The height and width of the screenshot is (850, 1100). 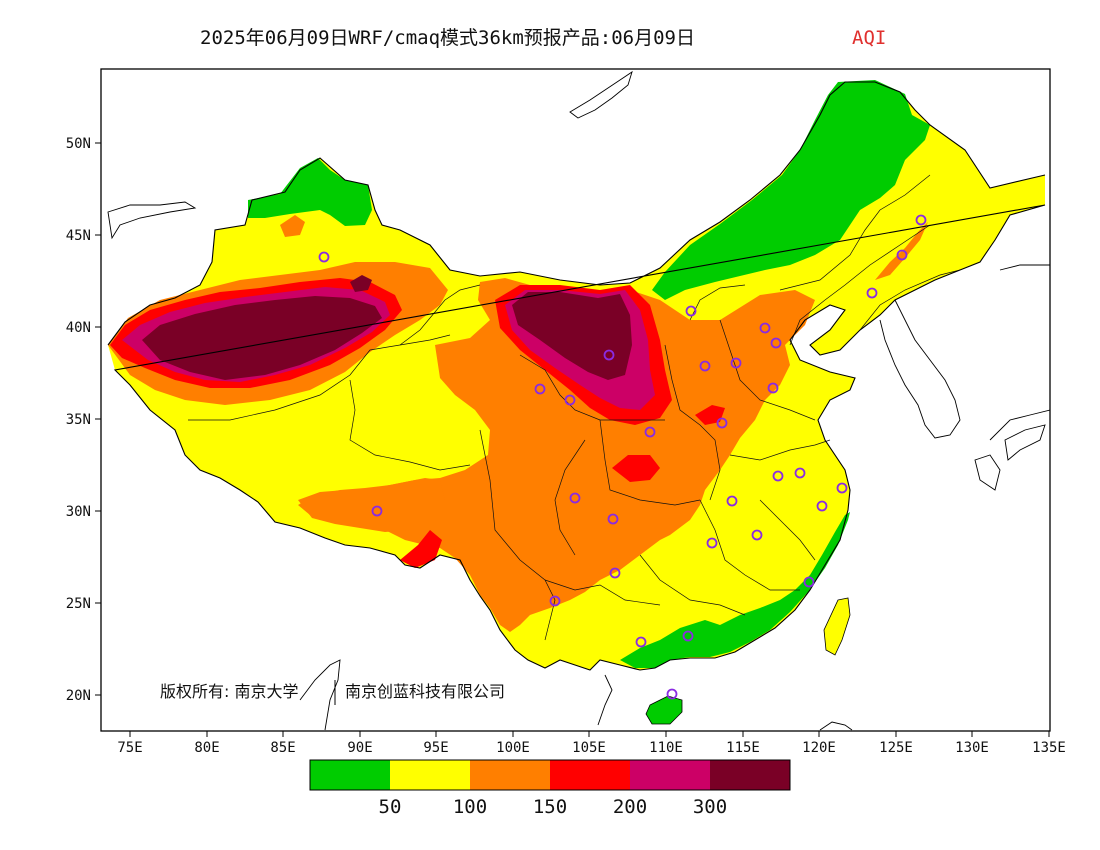 What do you see at coordinates (435, 748) in the screenshot?
I see `x-tick-label: 95E` at bounding box center [435, 748].